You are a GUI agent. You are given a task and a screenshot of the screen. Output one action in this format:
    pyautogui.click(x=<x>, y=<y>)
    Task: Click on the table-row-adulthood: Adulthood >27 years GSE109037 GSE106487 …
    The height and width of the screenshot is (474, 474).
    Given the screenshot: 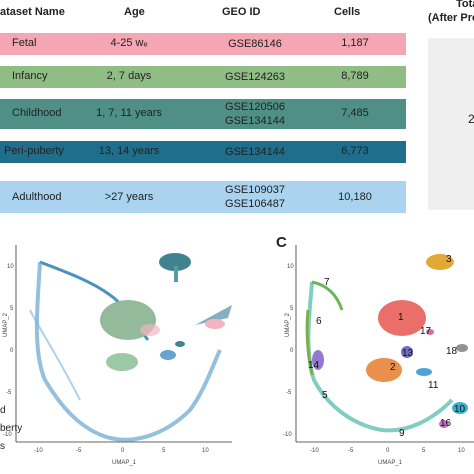 What is the action you would take?
    pyautogui.click(x=203, y=197)
    